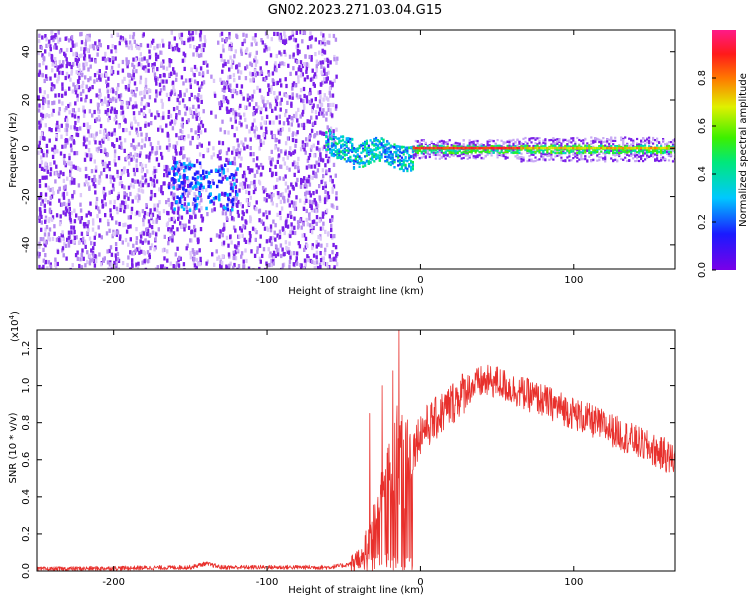  What do you see at coordinates (214, 199) in the screenshot?
I see `weak-signal-cell` at bounding box center [214, 199].